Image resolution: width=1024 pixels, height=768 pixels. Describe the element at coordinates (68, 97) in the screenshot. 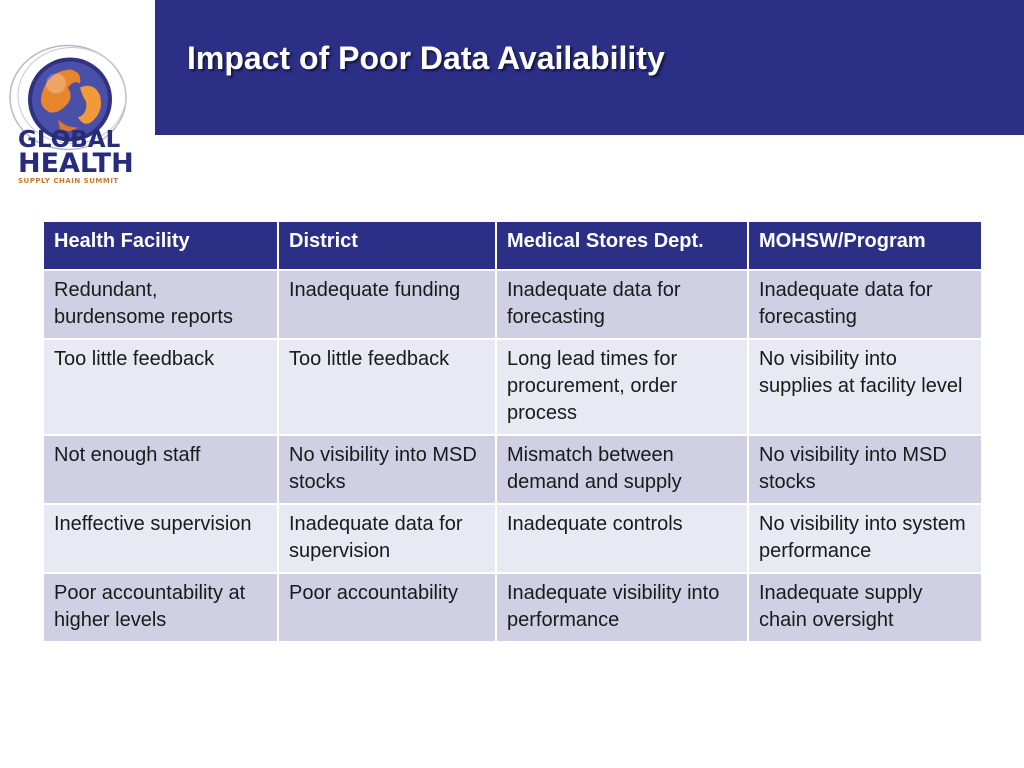

I see `globe-emblem-icon` at that location.